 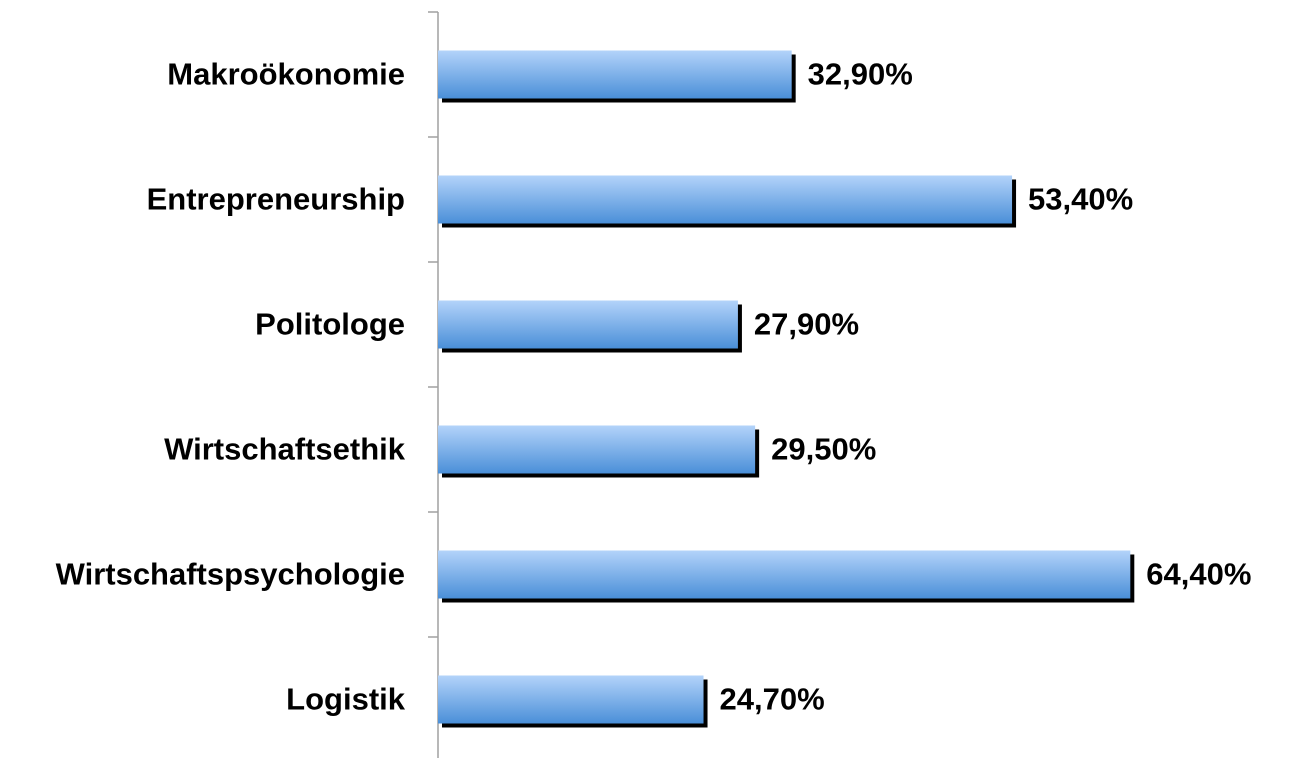 What do you see at coordinates (1198, 574) in the screenshot?
I see `value-label: 64,40%` at bounding box center [1198, 574].